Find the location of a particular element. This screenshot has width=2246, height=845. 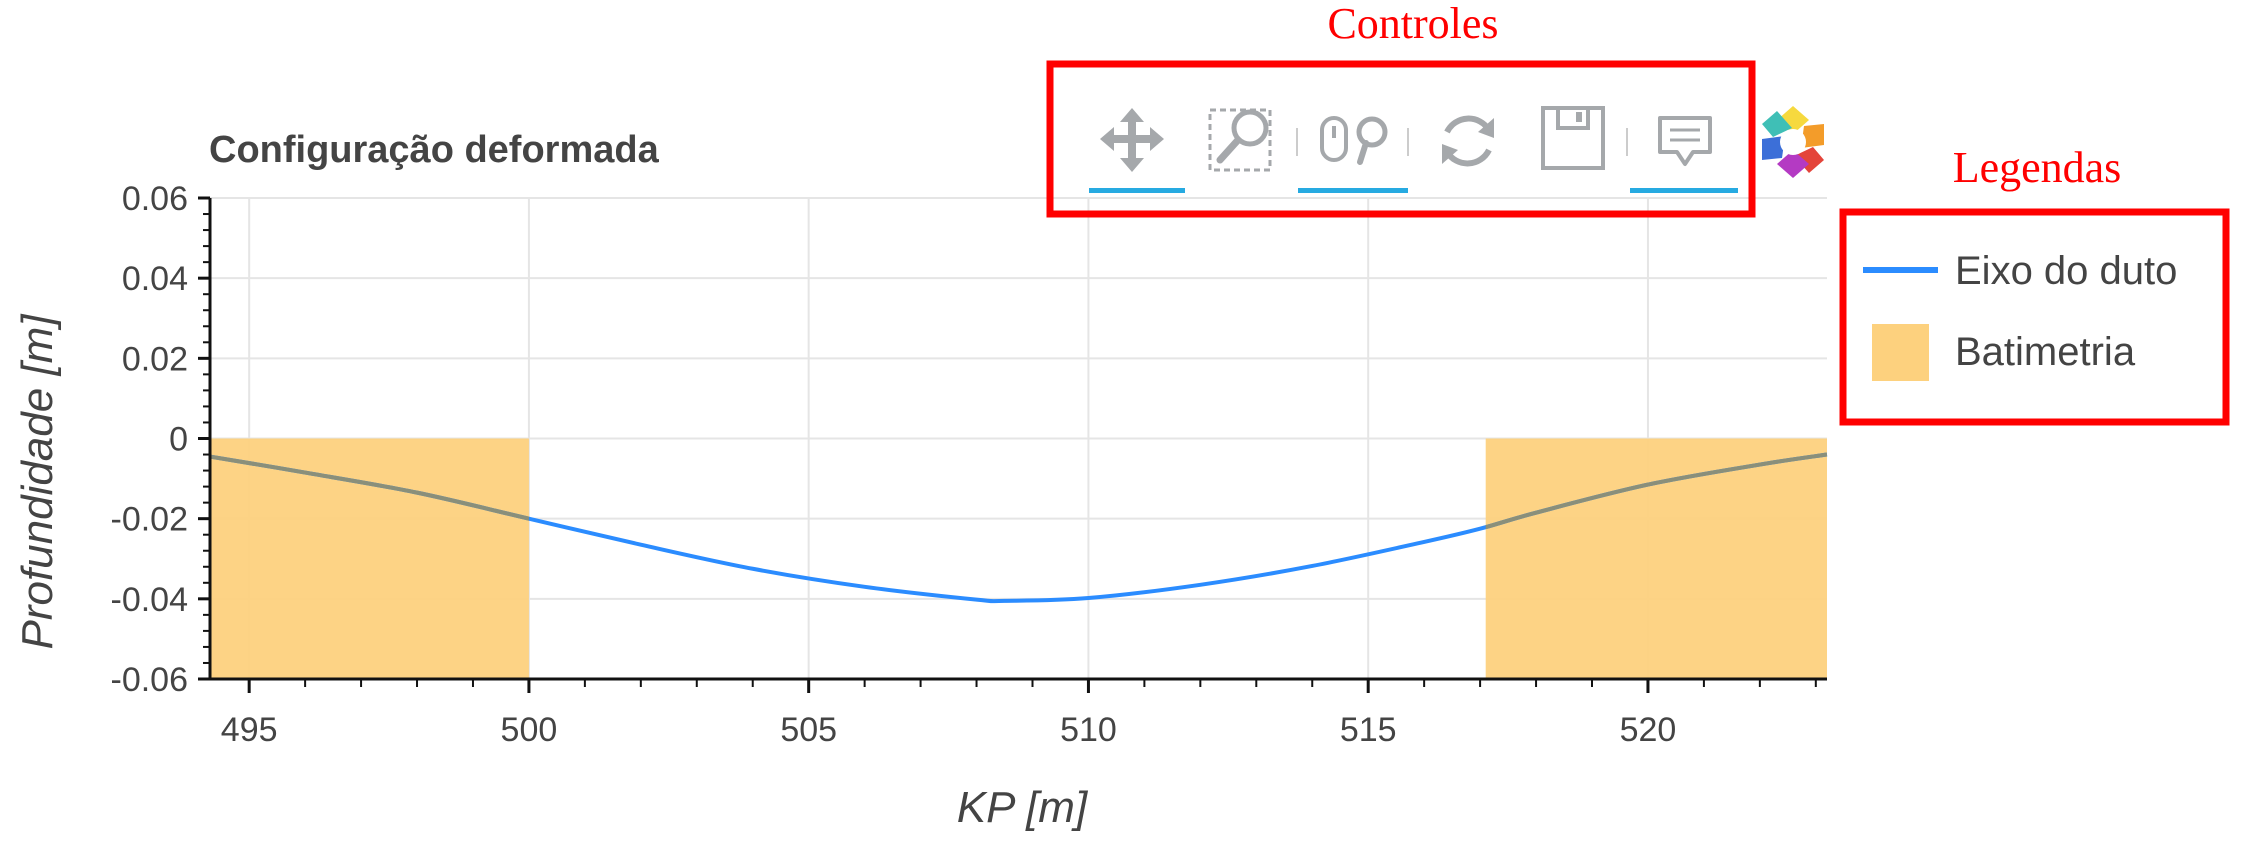

pan-tool-button is located at coordinates (1136, 147).